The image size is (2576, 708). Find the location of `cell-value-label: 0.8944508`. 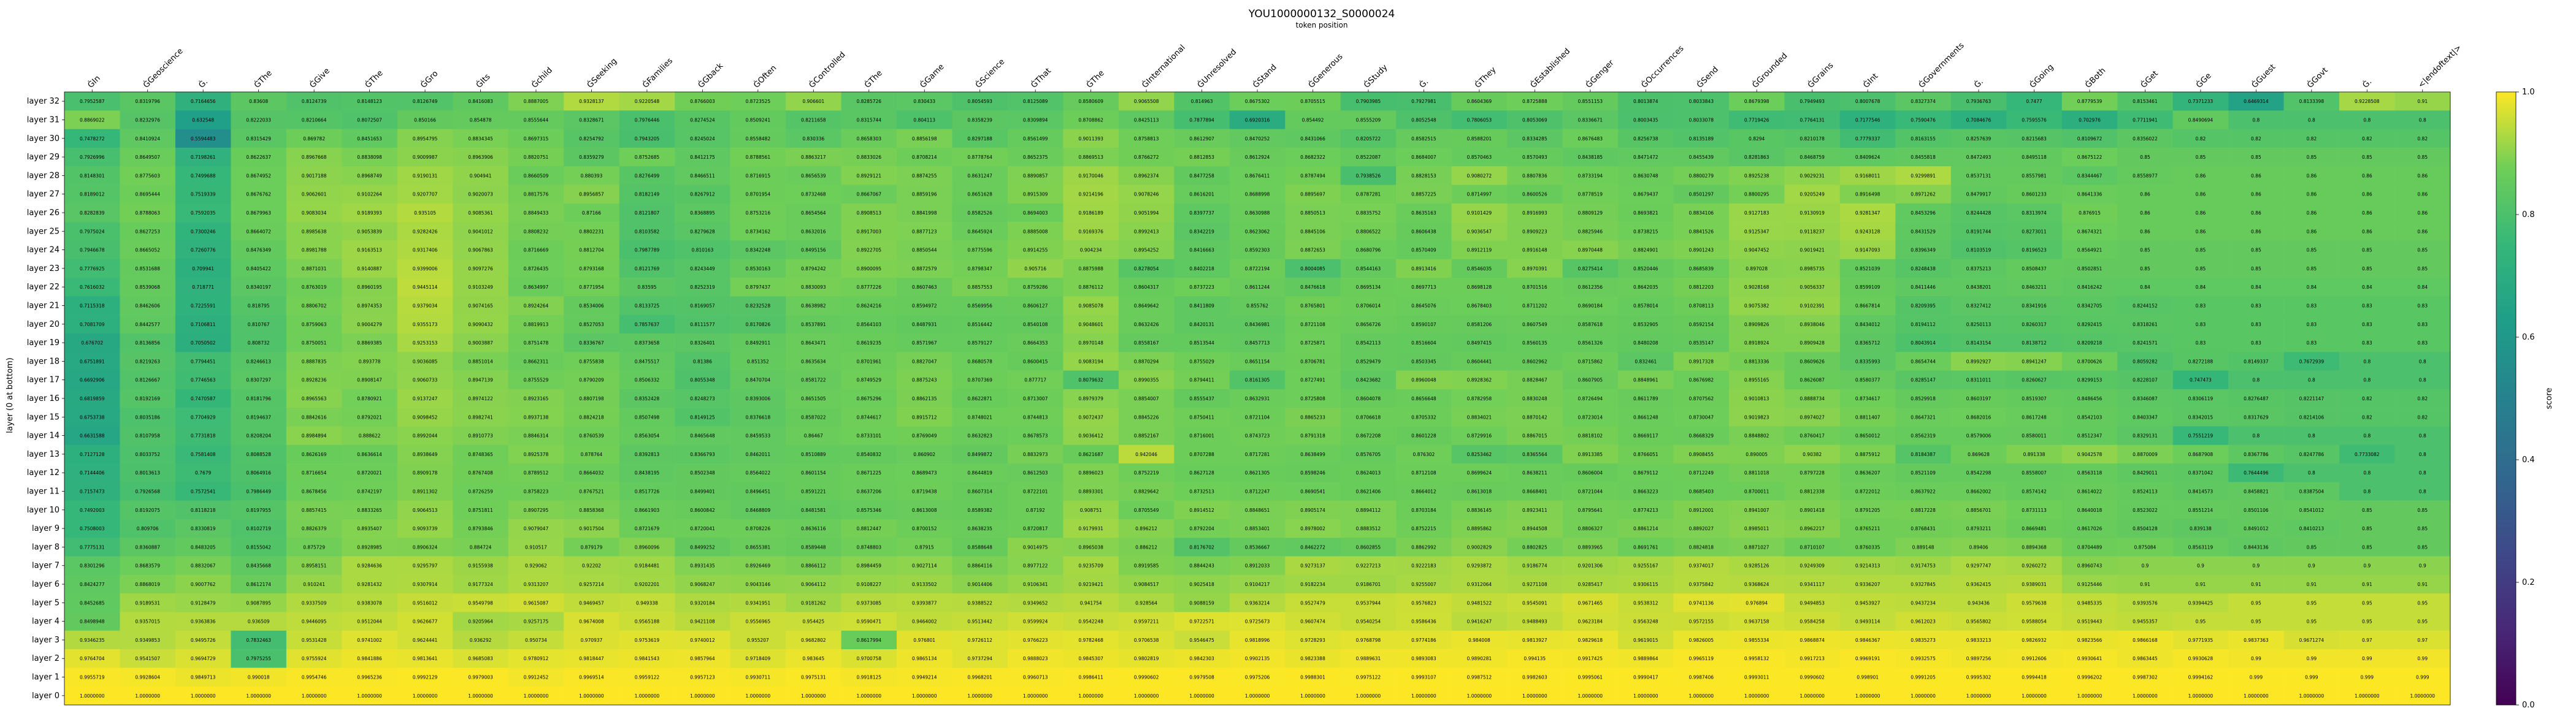

cell-value-label: 0.8944508 is located at coordinates (1534, 528).